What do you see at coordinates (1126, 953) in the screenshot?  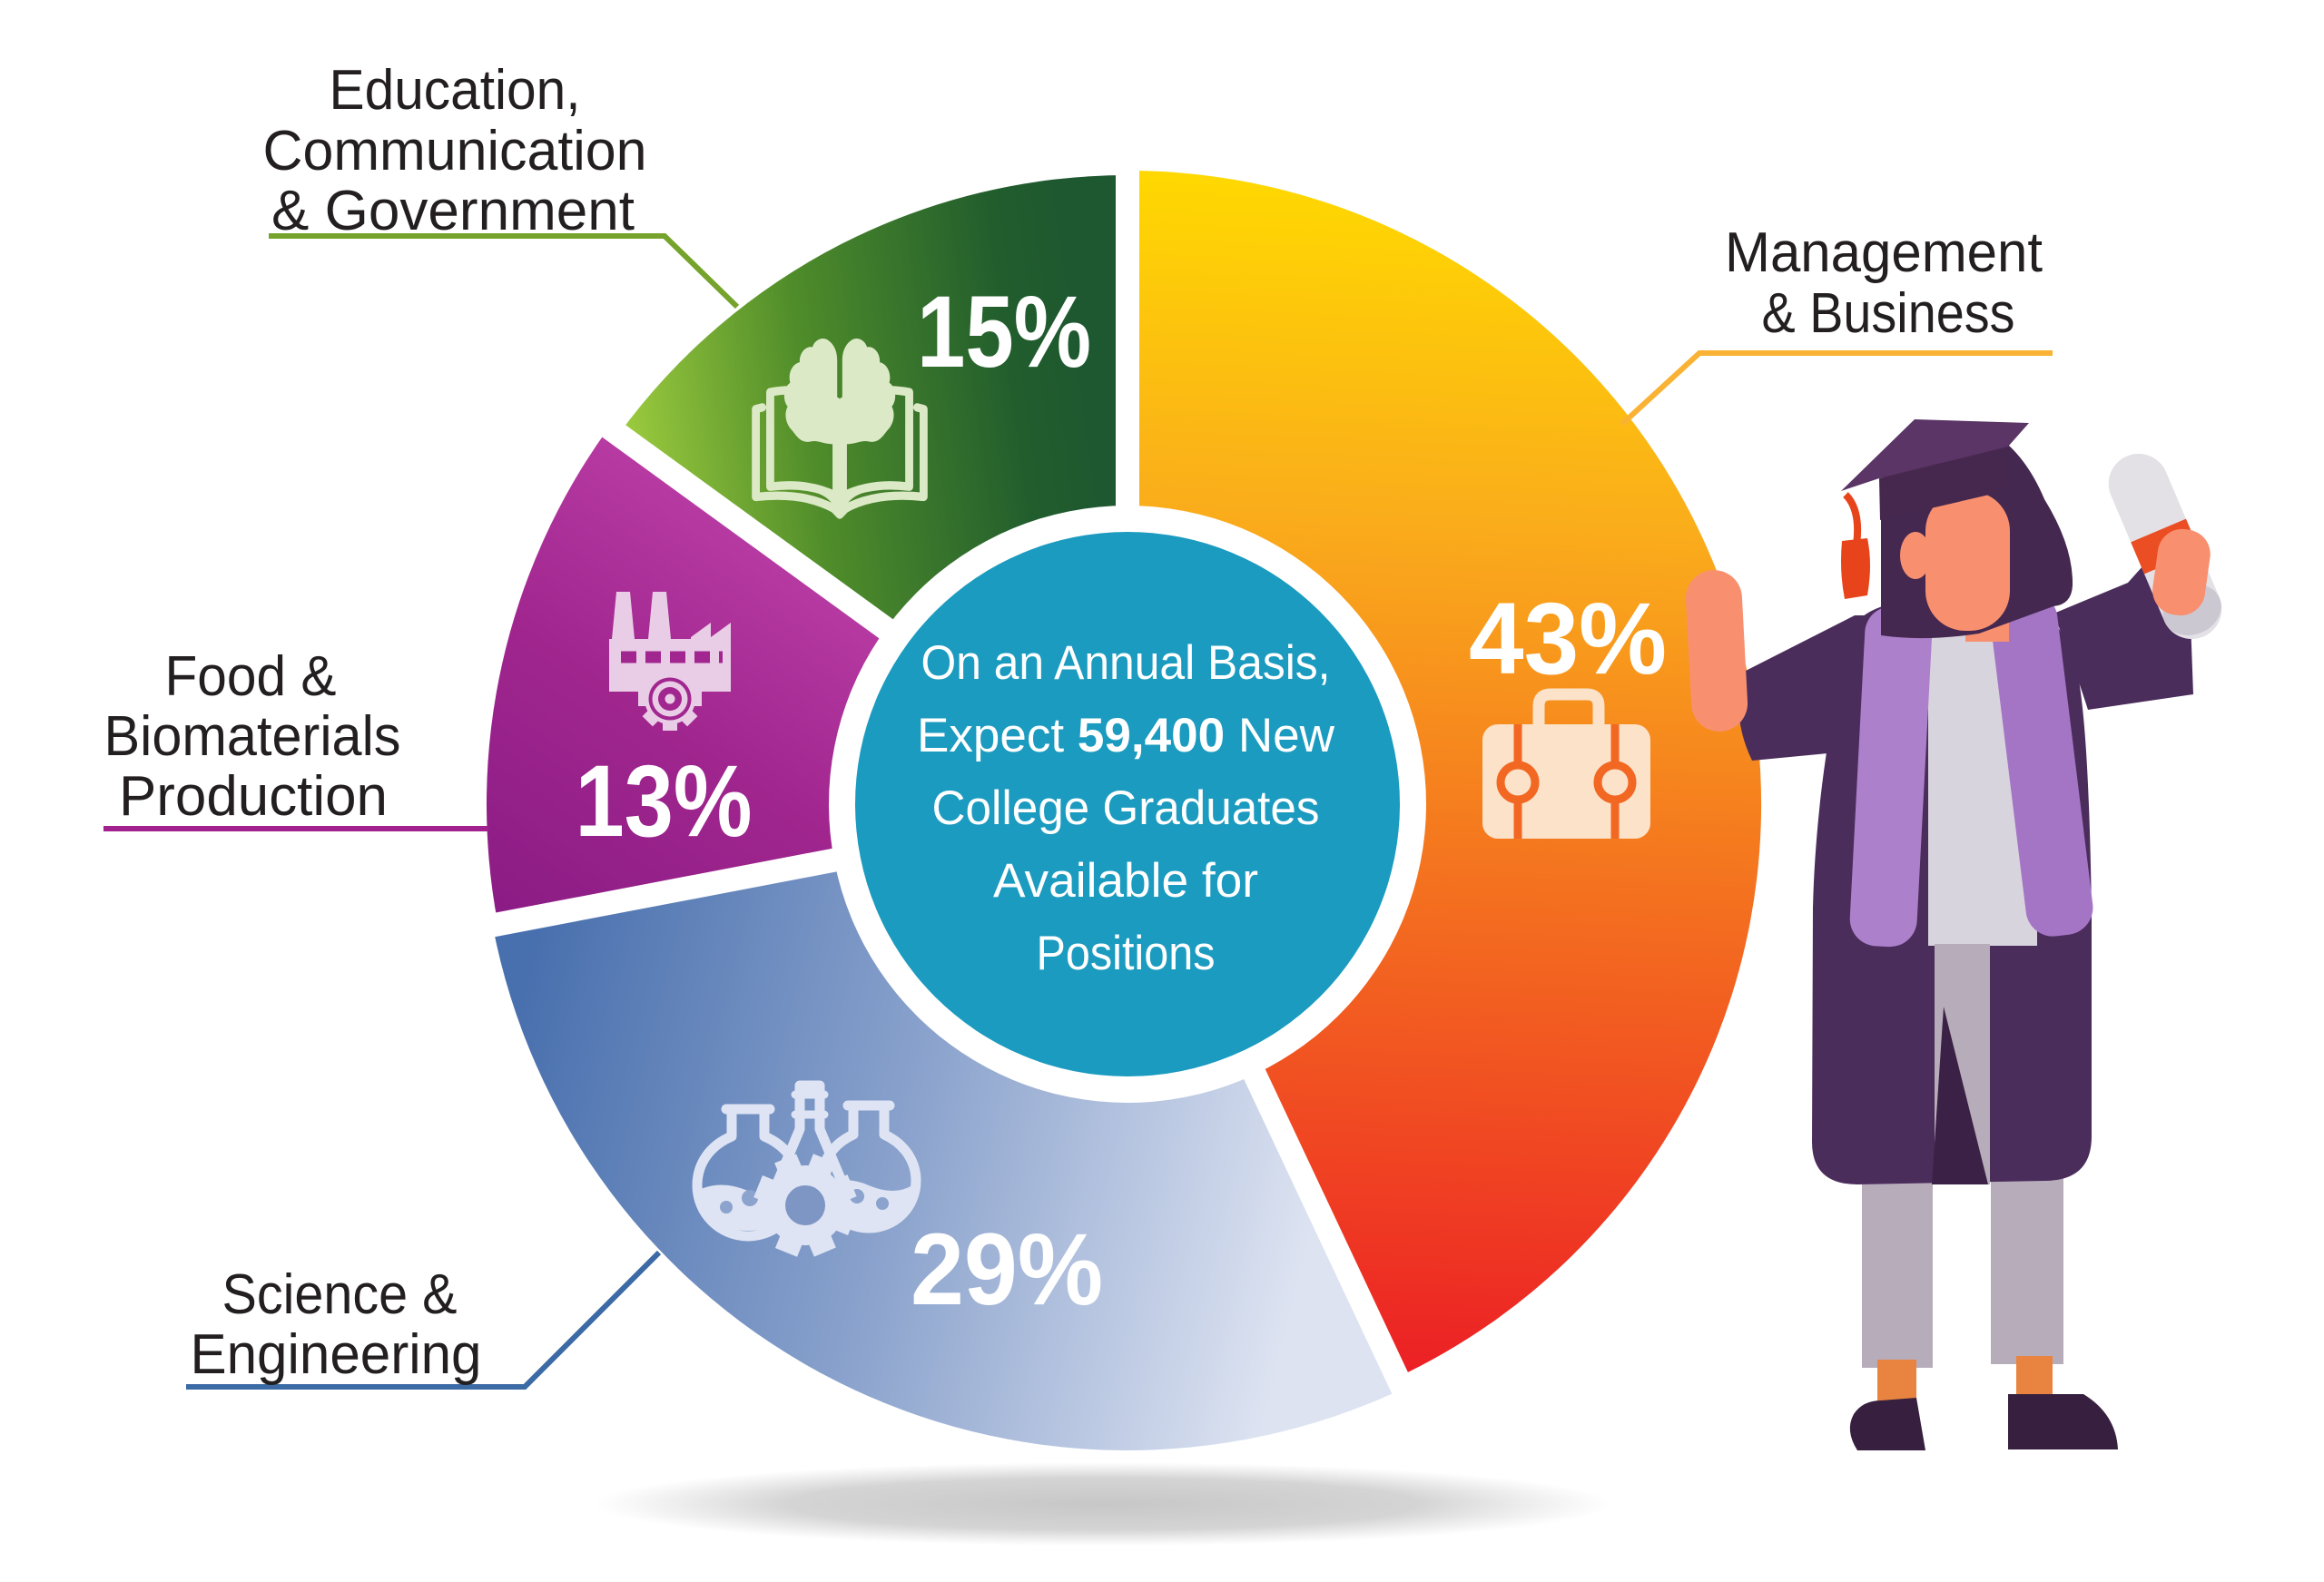 I see `svg-text: Positions` at bounding box center [1126, 953].